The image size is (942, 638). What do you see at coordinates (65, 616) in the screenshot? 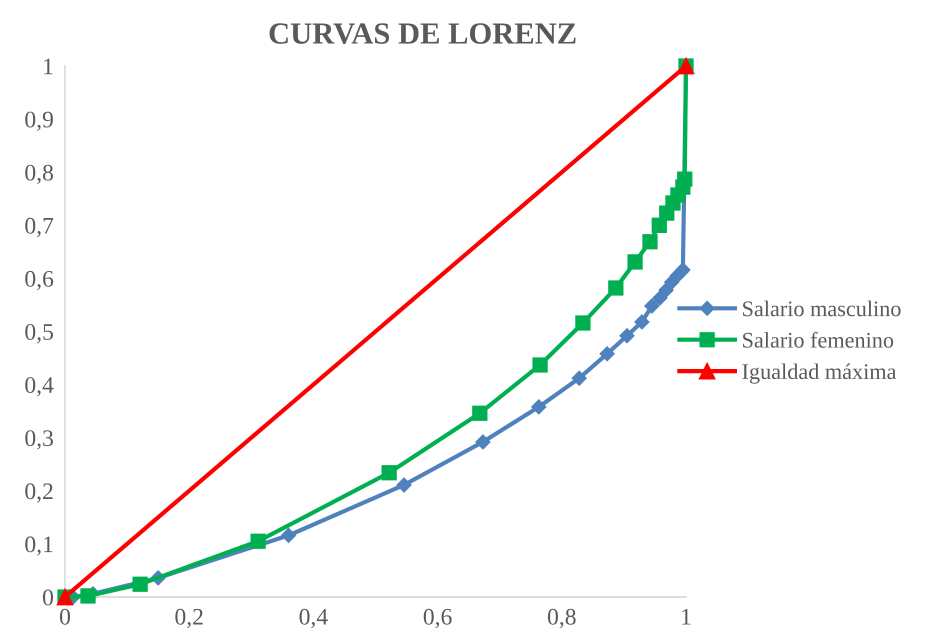
I see `x-tick-label: 0` at bounding box center [65, 616].